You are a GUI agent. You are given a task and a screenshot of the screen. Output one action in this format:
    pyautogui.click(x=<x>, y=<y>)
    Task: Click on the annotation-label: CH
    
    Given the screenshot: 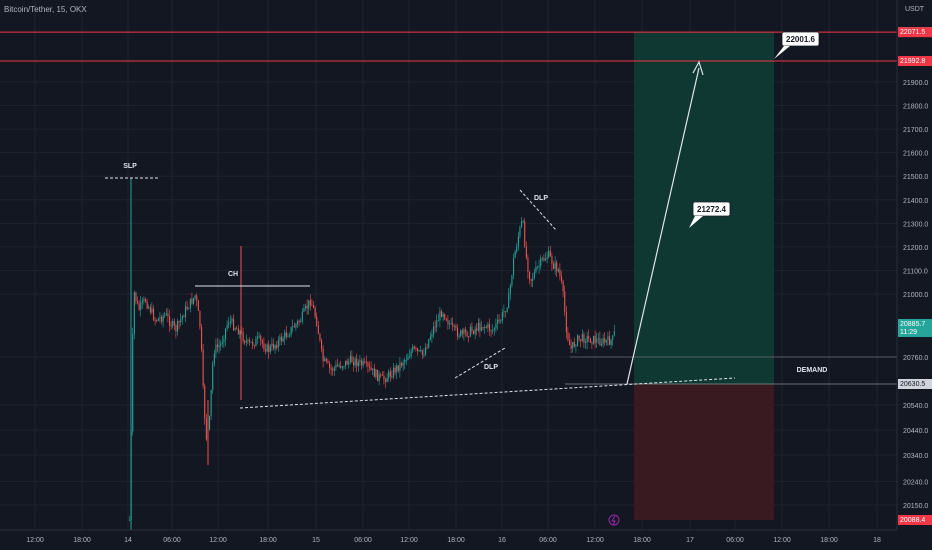 What is the action you would take?
    pyautogui.click(x=233, y=274)
    